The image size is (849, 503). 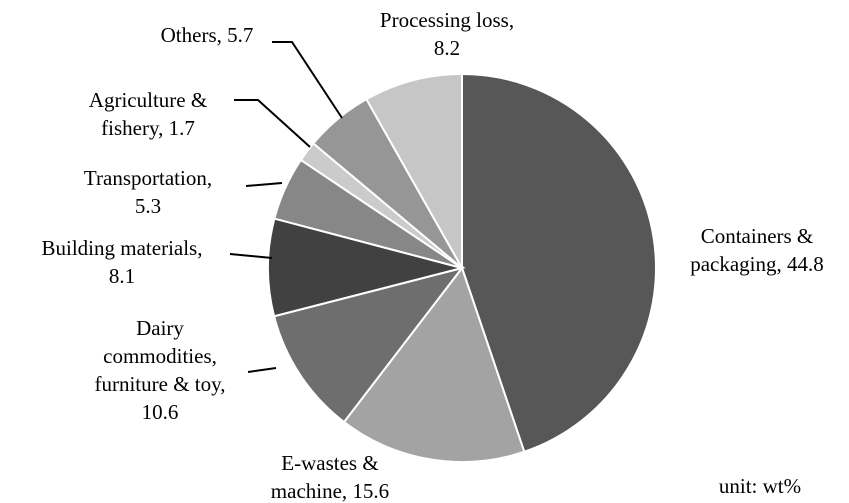 What do you see at coordinates (207, 35) in the screenshot?
I see `slice-label: Others, 5.7` at bounding box center [207, 35].